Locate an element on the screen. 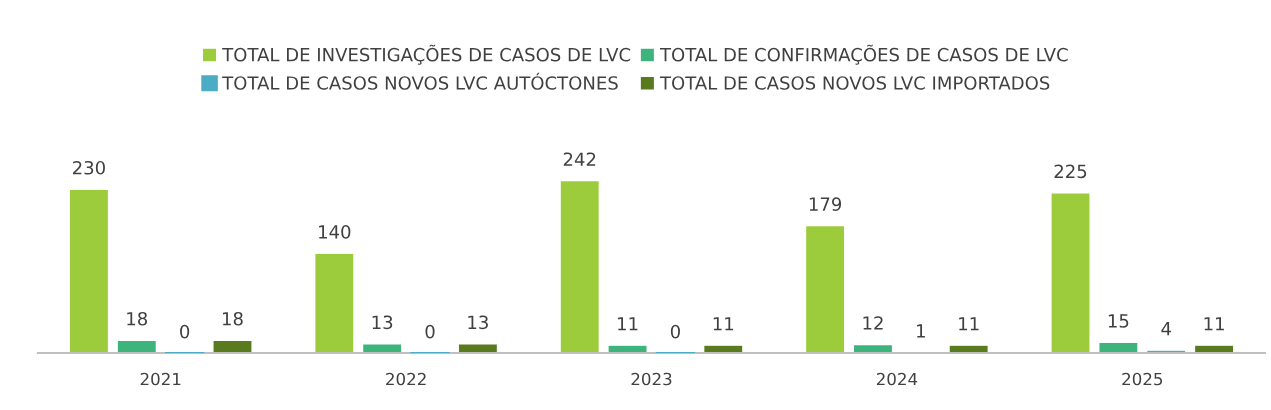 This screenshot has width=1271, height=410. data-label: 15 is located at coordinates (1118, 321).